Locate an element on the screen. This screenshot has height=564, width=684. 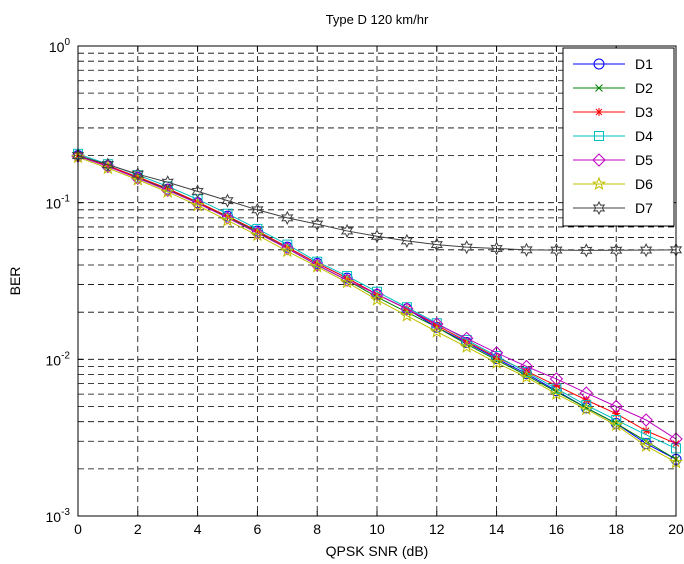
legend-item-d5: D5 is located at coordinates (613, 160).